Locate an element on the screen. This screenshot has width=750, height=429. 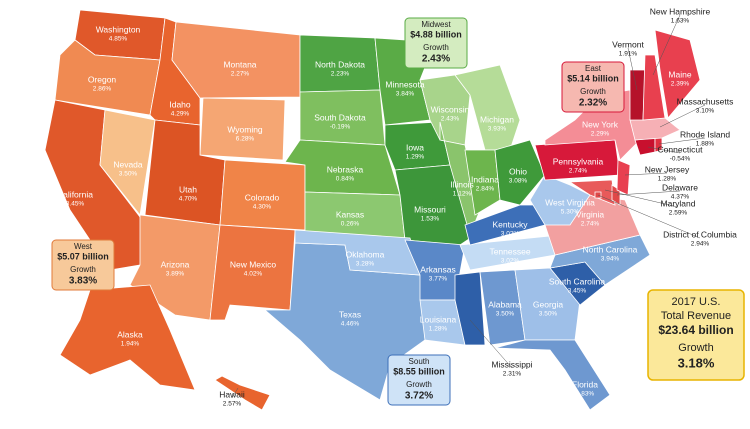
state-growth: 1.29% is located at coordinates (415, 157).